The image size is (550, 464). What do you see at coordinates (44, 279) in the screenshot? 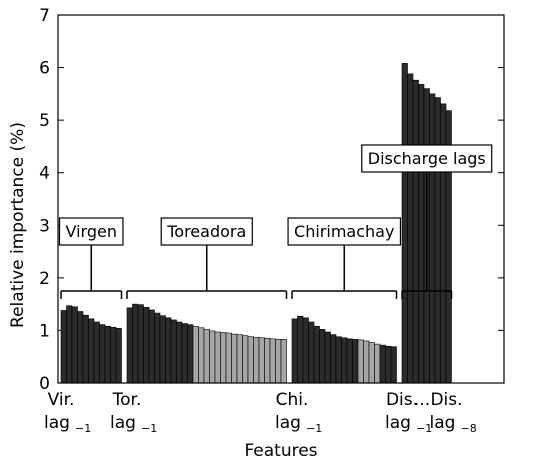
I see `y-tick-label: 2` at bounding box center [44, 279].